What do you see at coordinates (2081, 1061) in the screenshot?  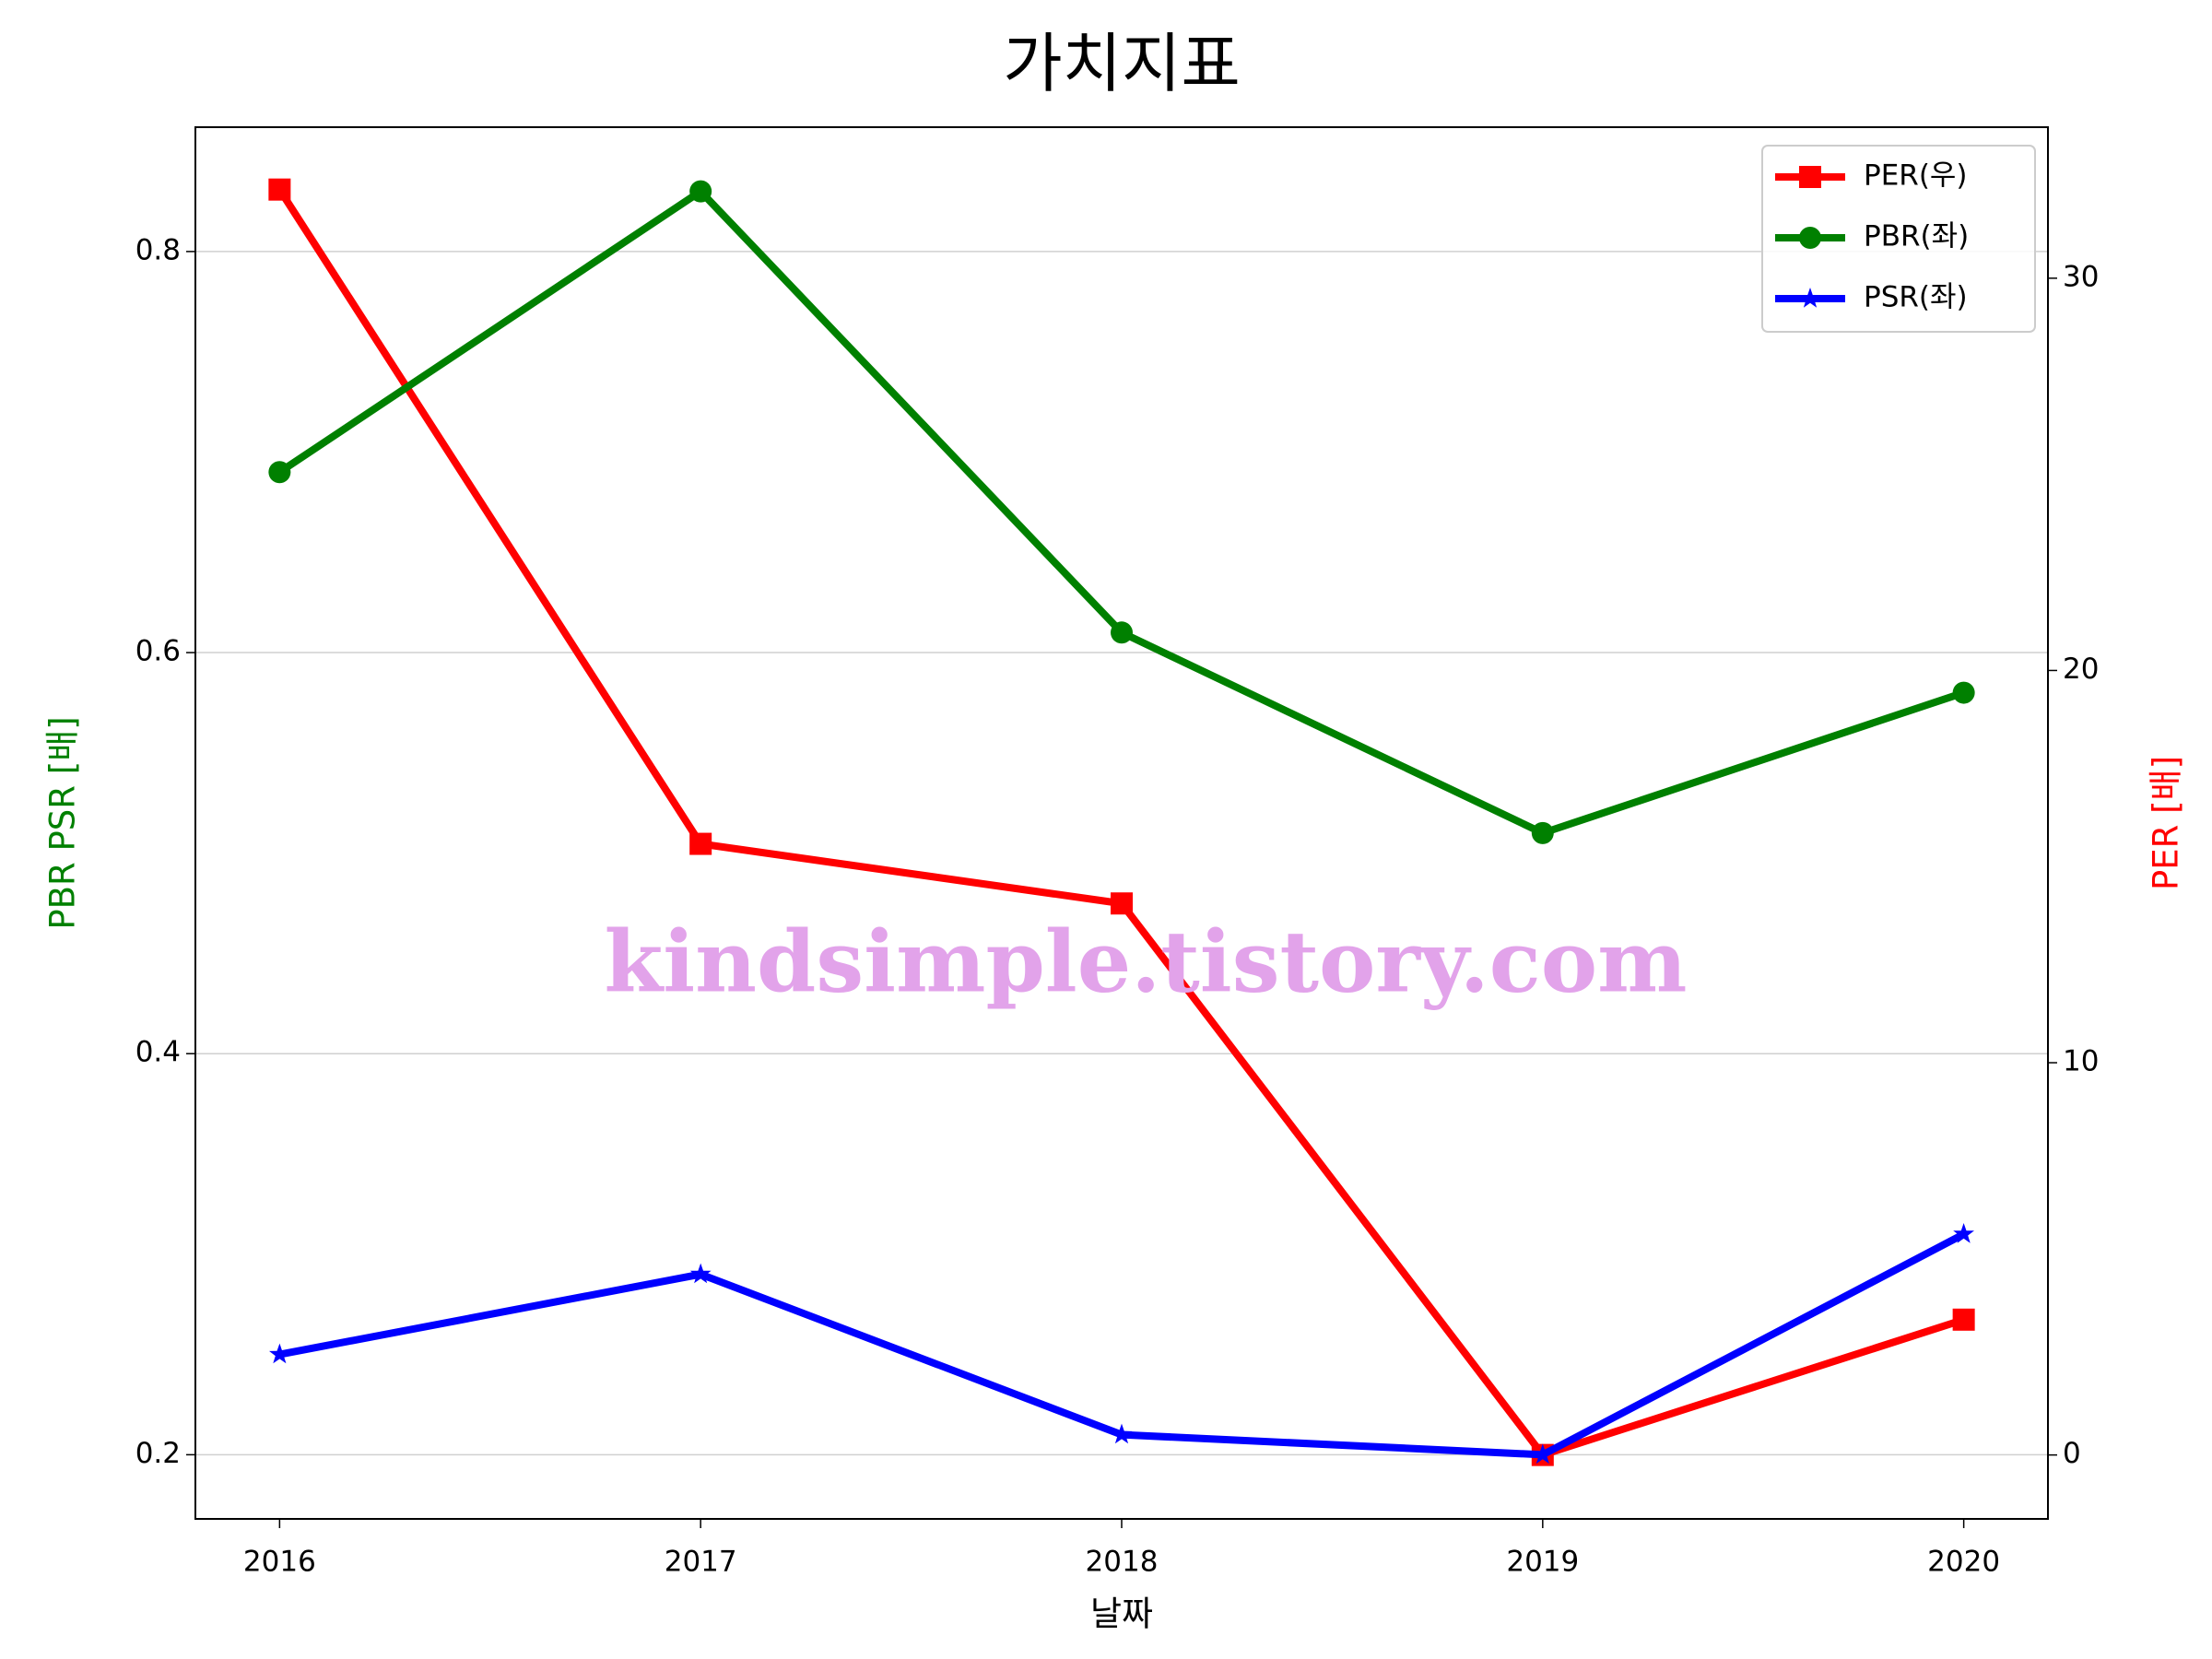 I see `y2-tick-label: 10` at bounding box center [2081, 1061].